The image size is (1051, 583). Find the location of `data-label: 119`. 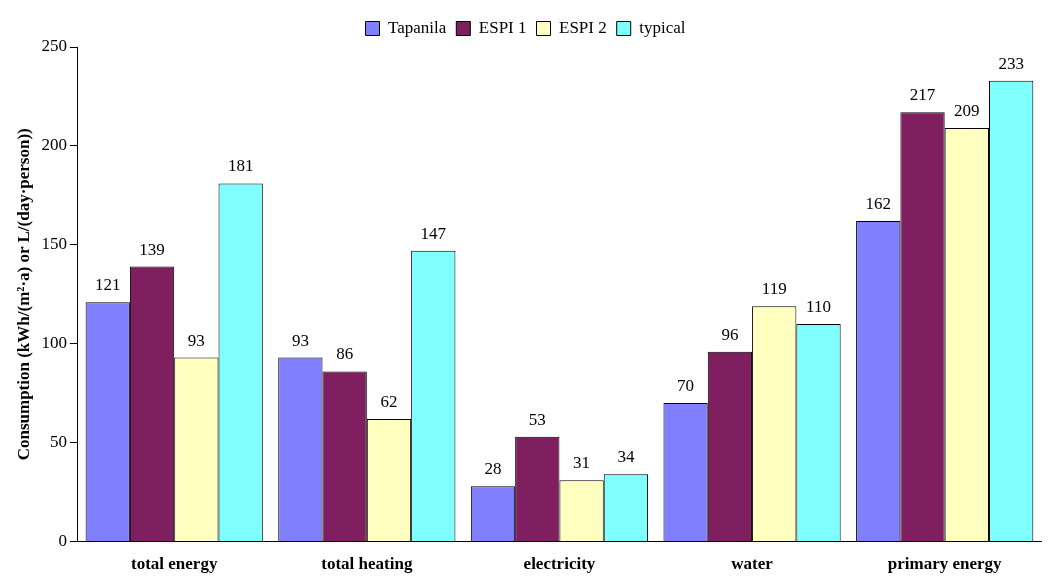

data-label: 119 is located at coordinates (774, 289).